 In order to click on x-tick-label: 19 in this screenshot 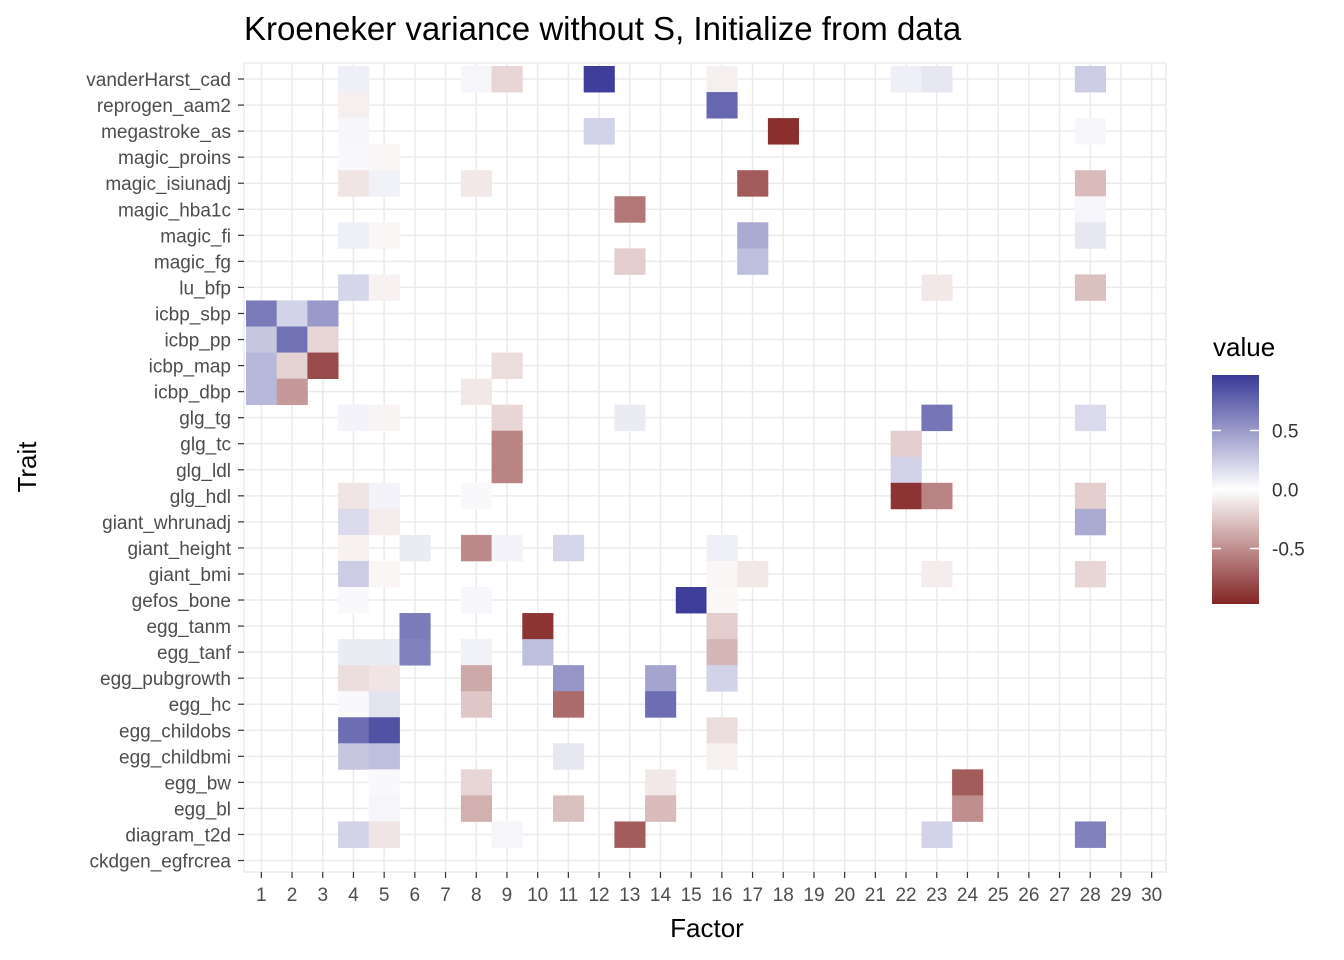, I will do `click(813, 895)`.